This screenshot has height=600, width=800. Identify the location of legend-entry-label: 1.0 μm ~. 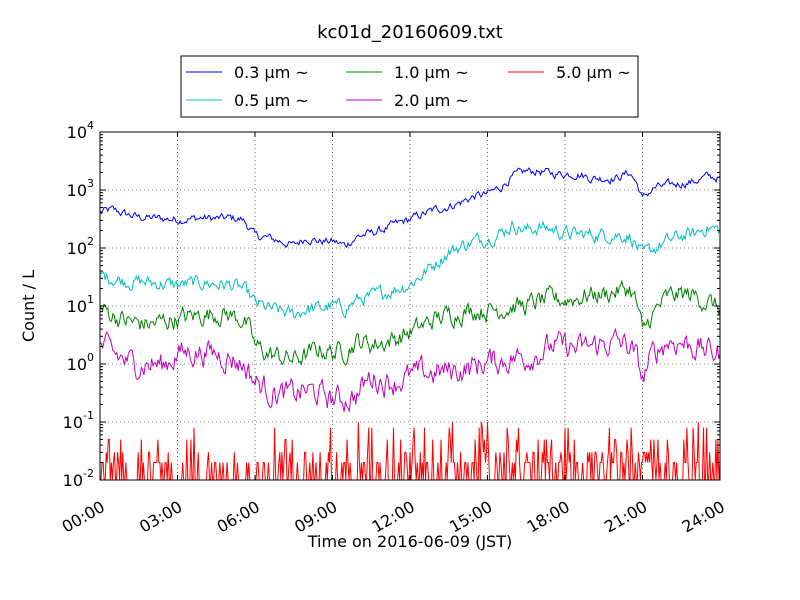
(431, 72).